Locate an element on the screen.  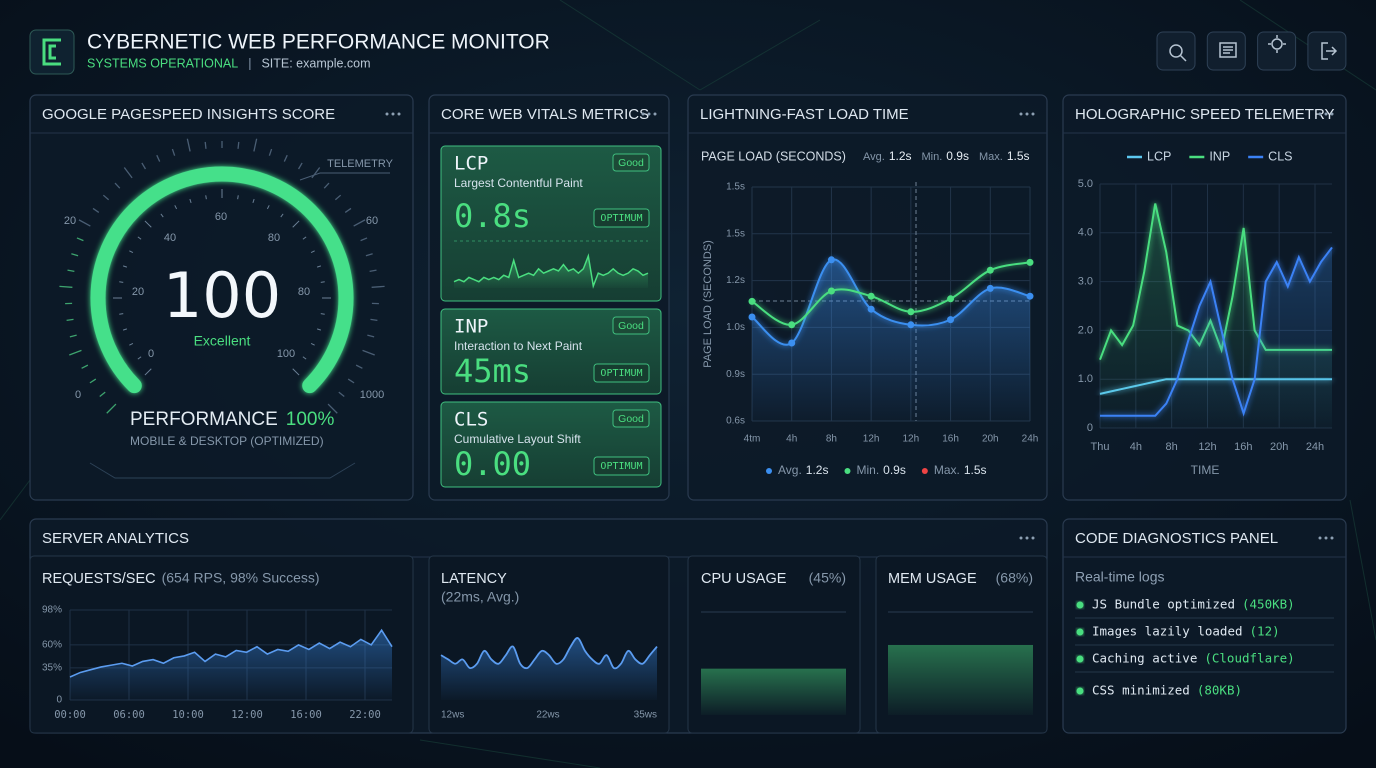
gauge-arc is located at coordinates (222, 280).